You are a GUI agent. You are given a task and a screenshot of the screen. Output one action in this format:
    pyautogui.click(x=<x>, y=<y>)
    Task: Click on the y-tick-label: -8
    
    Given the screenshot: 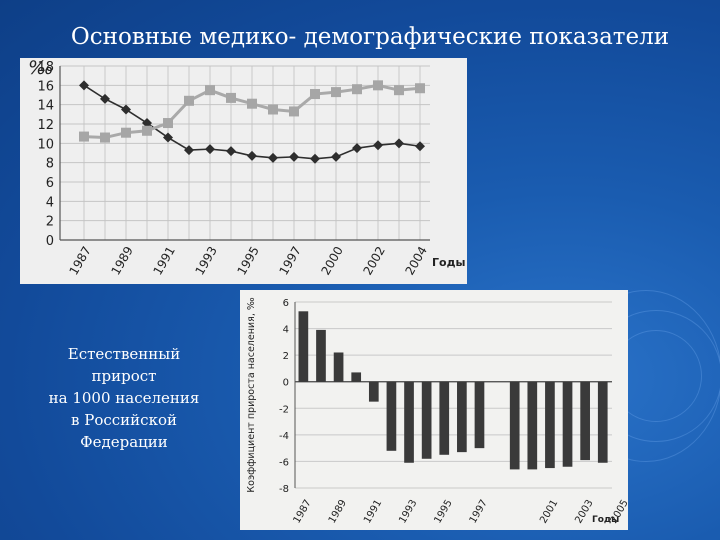 What is the action you would take?
    pyautogui.click(x=284, y=489)
    